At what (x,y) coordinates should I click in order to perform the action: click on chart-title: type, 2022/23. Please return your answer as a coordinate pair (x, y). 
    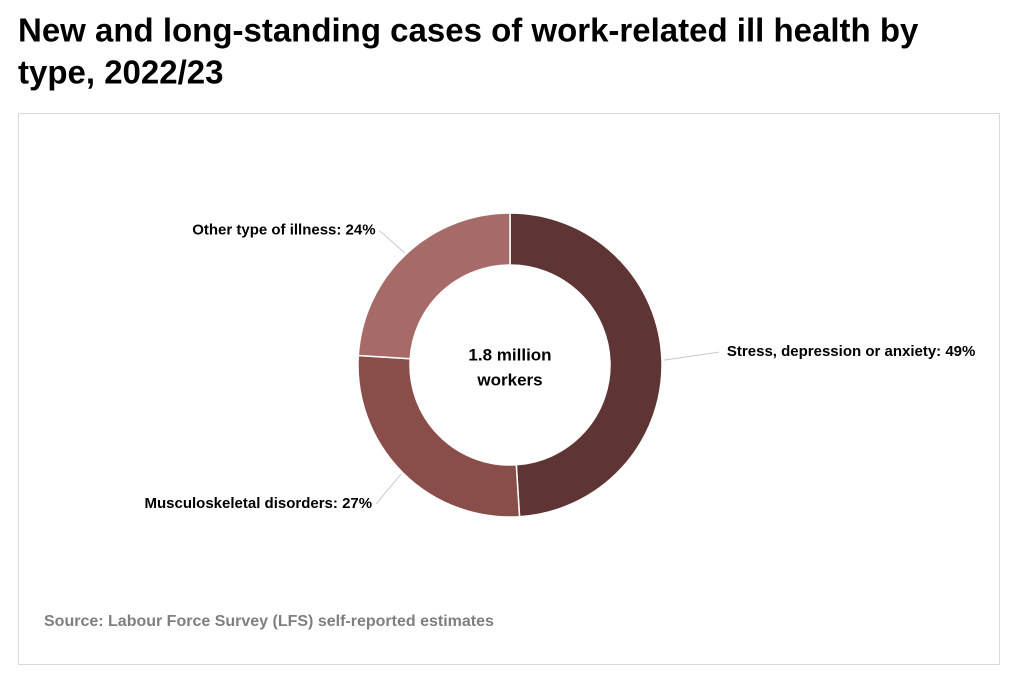
    Looking at the image, I should click on (120, 72).